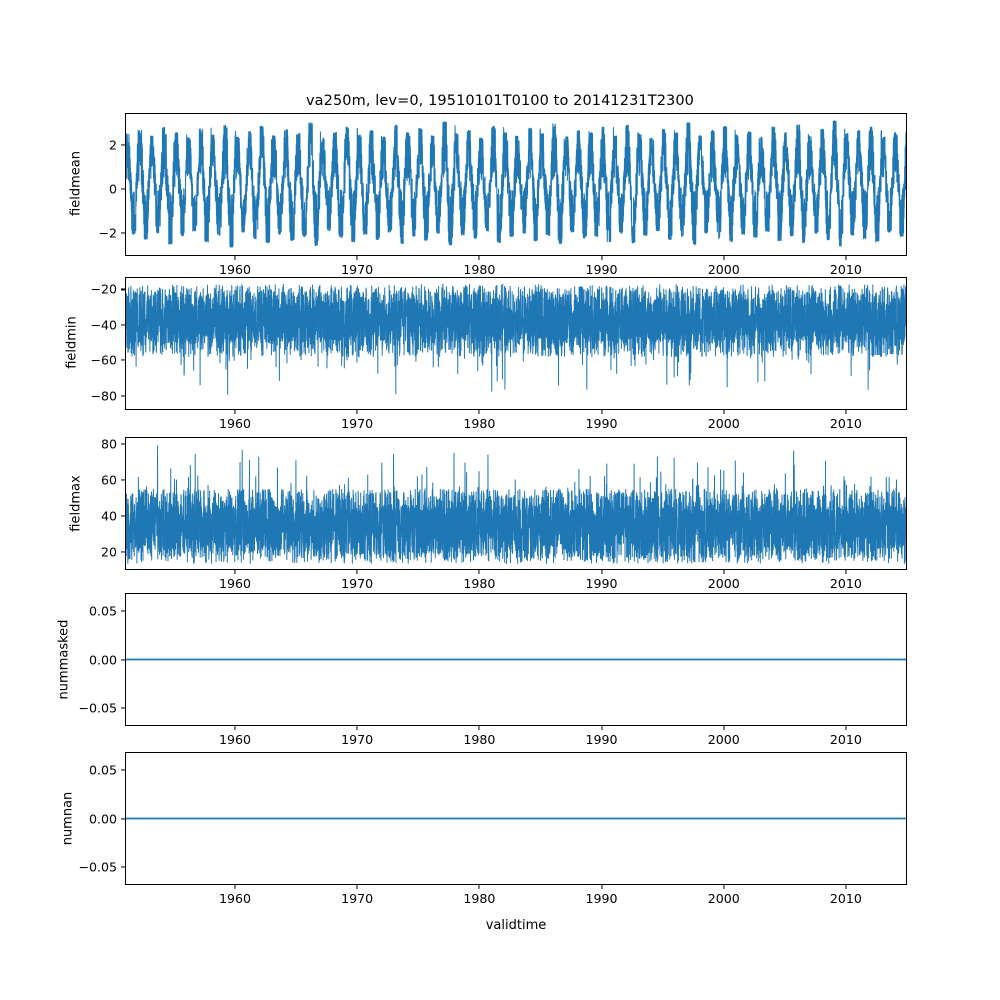 This screenshot has height=1000, width=1000. Describe the element at coordinates (103, 325) in the screenshot. I see `y-tick-label: −40` at that location.